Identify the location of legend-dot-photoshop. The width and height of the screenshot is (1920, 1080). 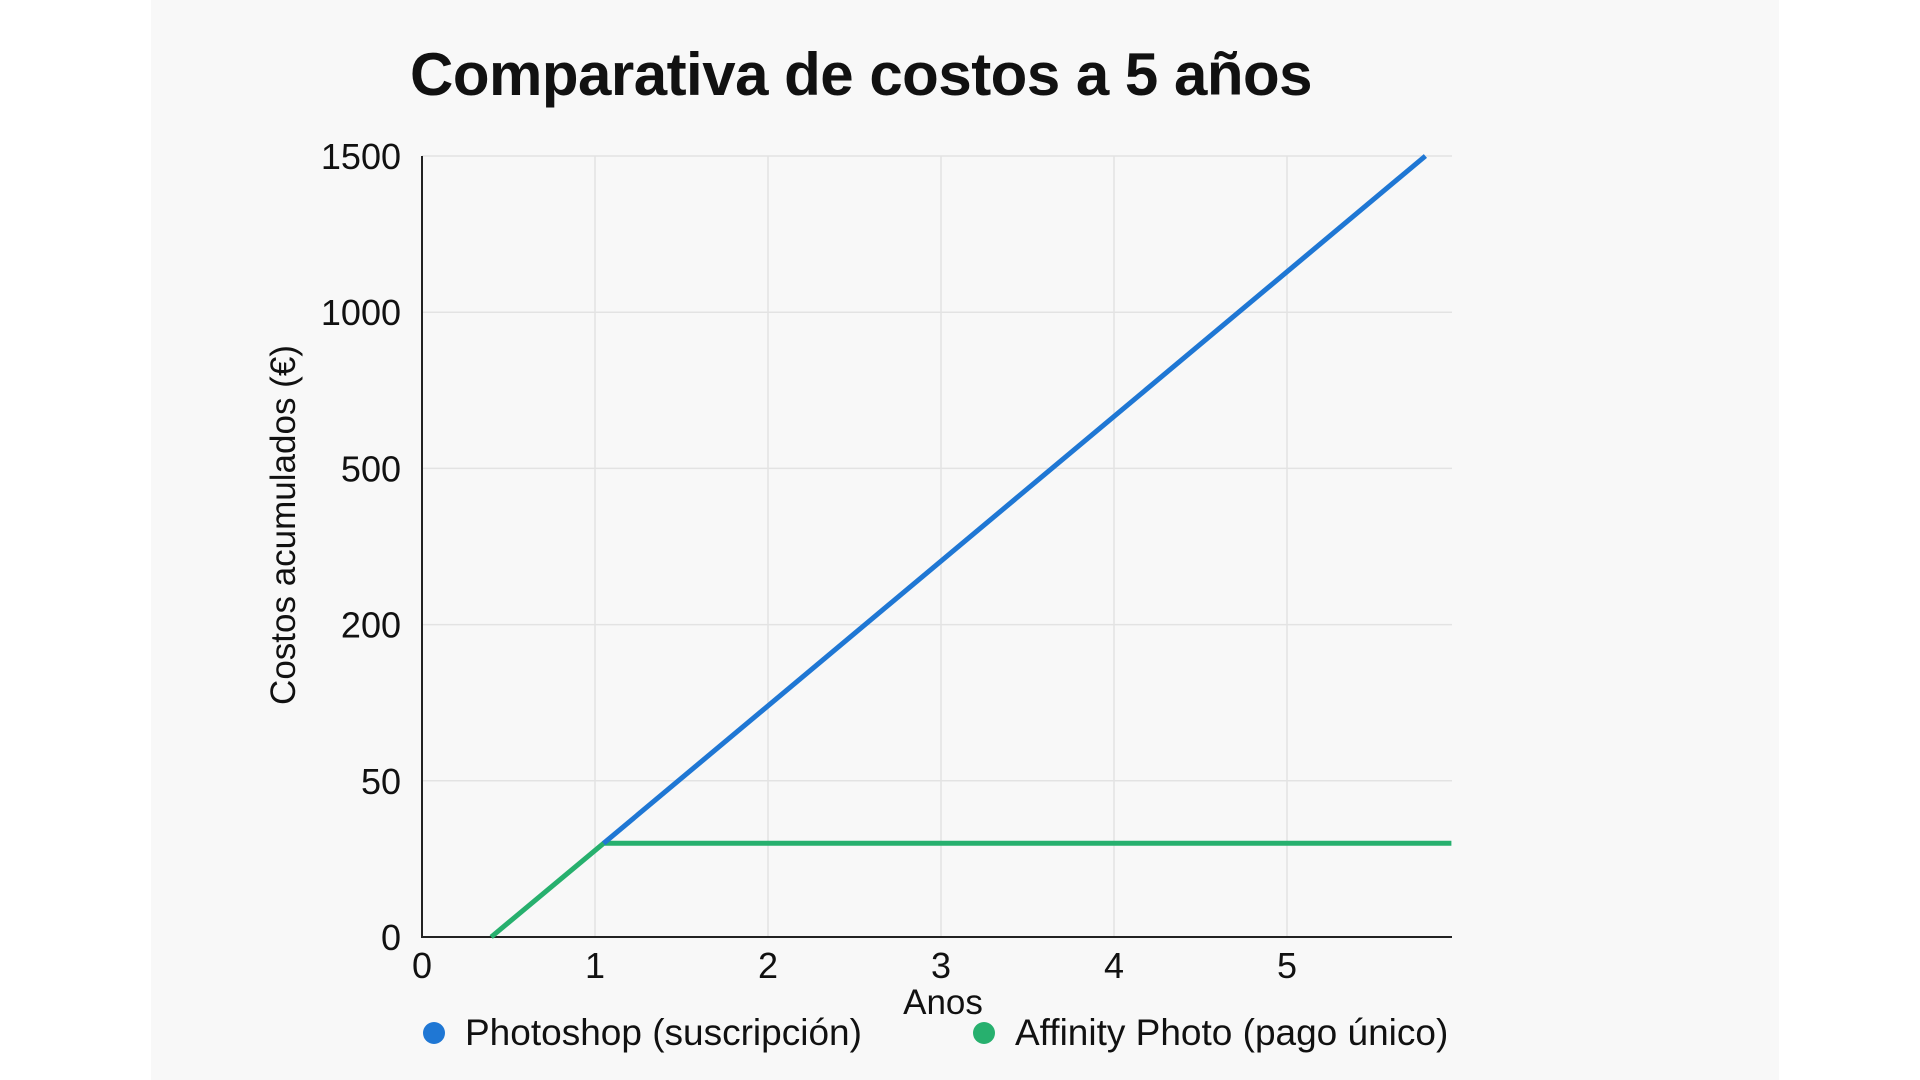
(434, 1033).